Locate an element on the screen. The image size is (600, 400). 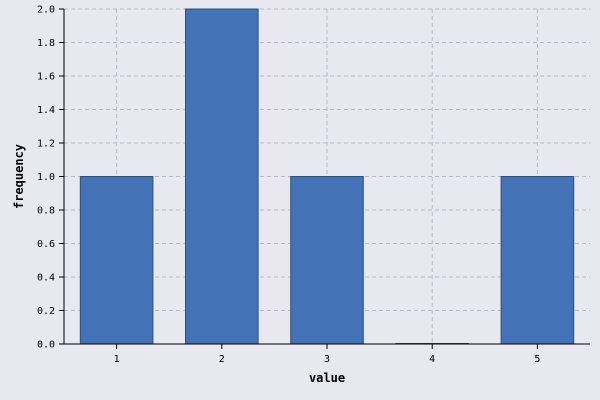
y-tick-label: 1.2 is located at coordinates (46, 144).